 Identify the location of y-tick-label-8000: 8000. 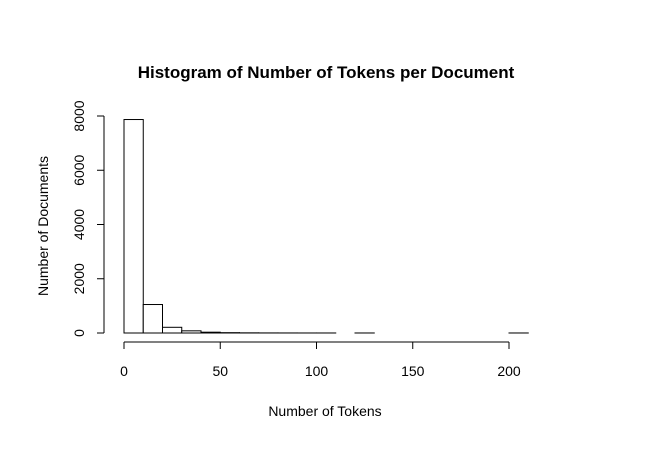
(79, 115).